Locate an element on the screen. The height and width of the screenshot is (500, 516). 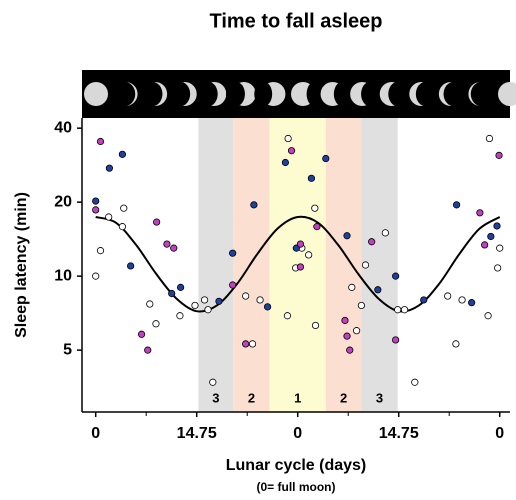
x-axis-label: Lunar cycle (days) is located at coordinates (296, 465).